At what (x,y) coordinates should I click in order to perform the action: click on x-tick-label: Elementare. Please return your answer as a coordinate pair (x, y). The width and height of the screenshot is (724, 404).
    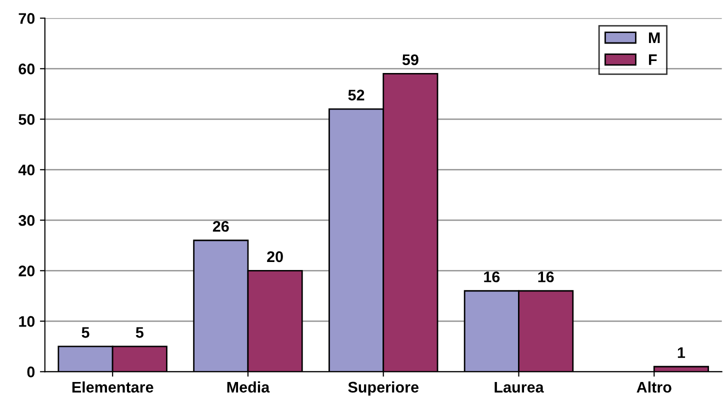
    Looking at the image, I should click on (113, 387).